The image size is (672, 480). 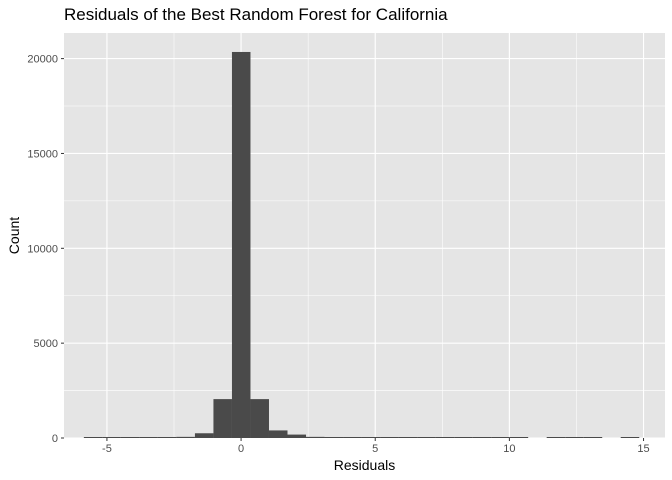 I want to click on y-tick-label: 5000, so click(x=46, y=344).